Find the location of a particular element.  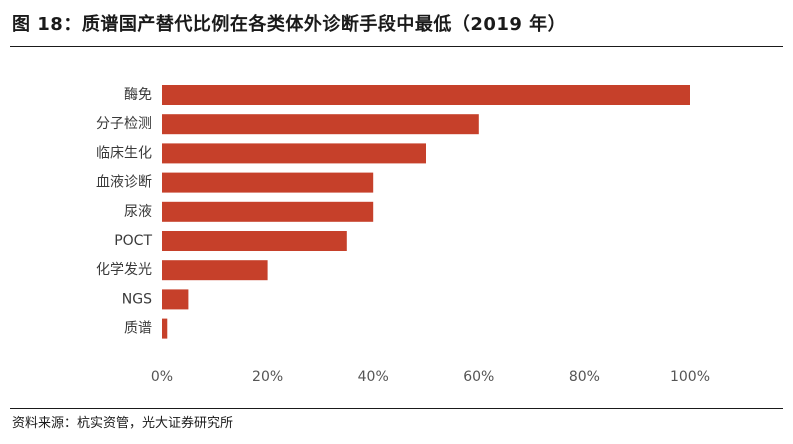

x-tick-label: 40% is located at coordinates (373, 377).